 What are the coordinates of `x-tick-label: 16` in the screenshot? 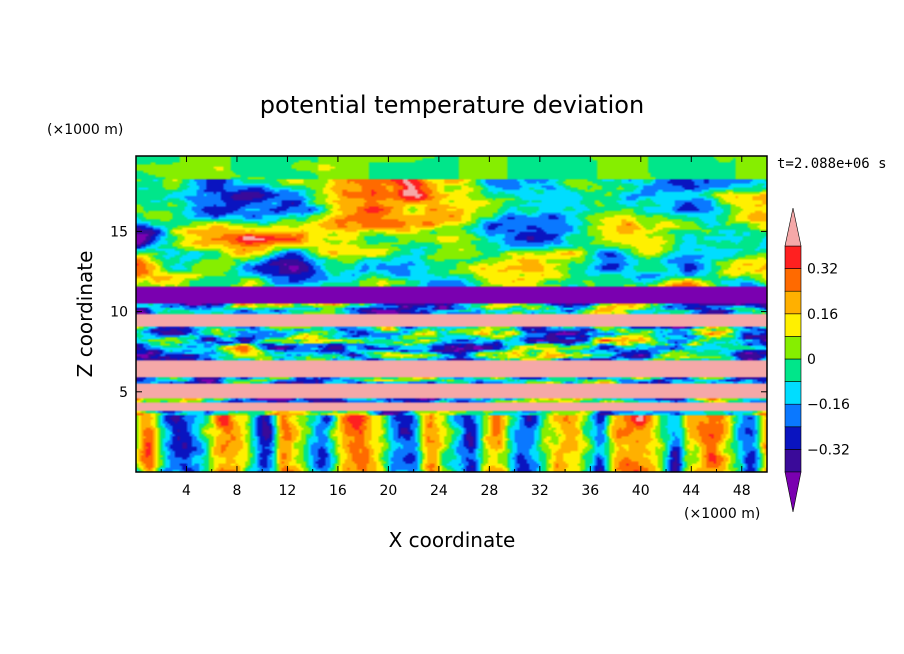 It's located at (338, 491).